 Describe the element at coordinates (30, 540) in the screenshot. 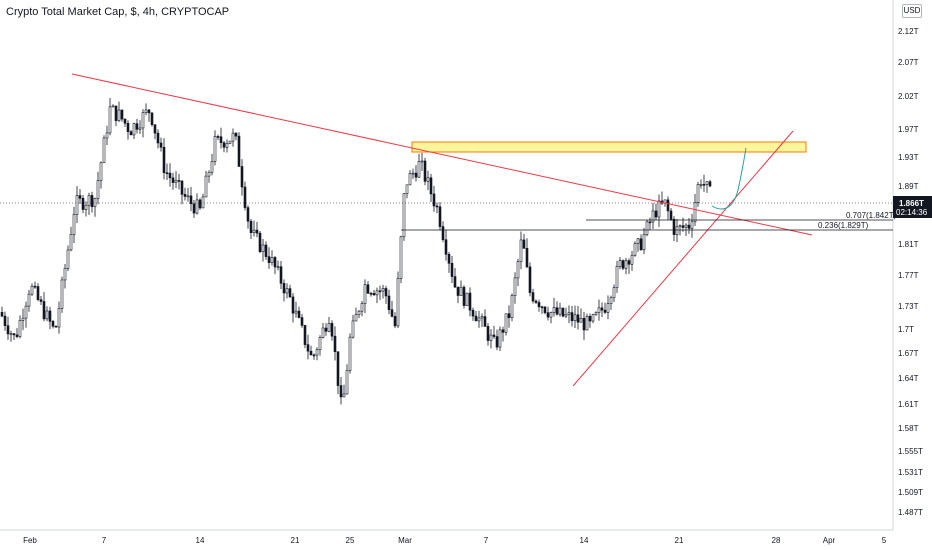

I see `x-tick-label: Feb` at that location.